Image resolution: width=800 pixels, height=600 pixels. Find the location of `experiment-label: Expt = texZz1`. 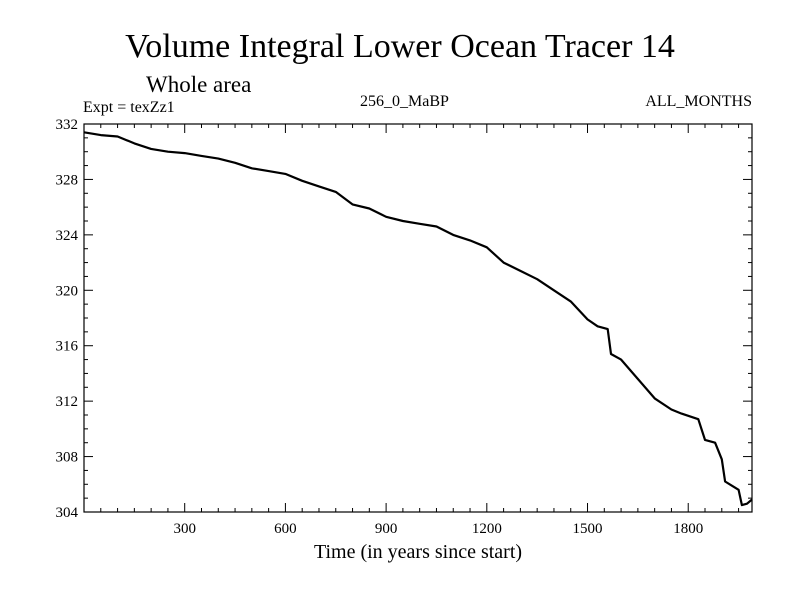

experiment-label: Expt = texZz1 is located at coordinates (129, 107).